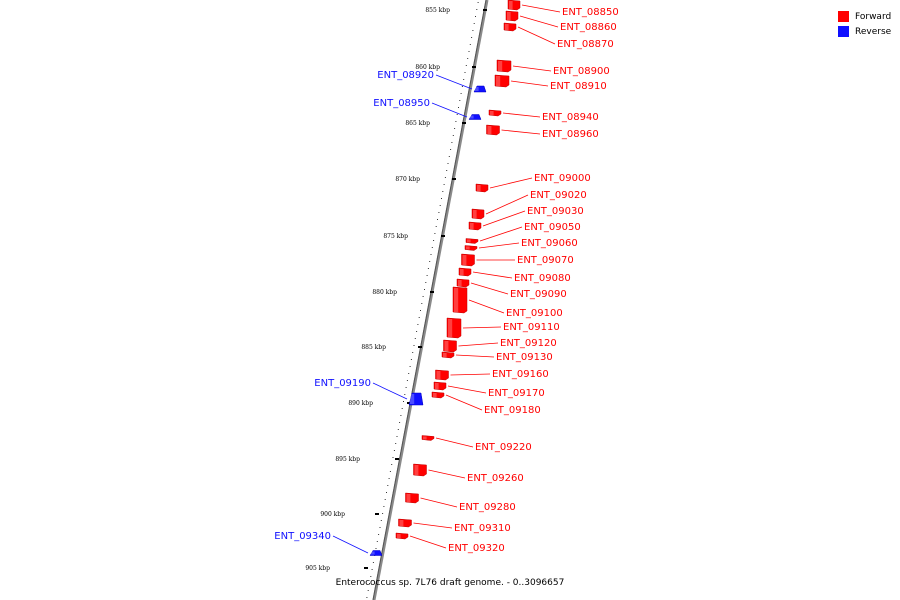  What do you see at coordinates (422, 300) in the screenshot?
I see `scale-dots` at bounding box center [422, 300].